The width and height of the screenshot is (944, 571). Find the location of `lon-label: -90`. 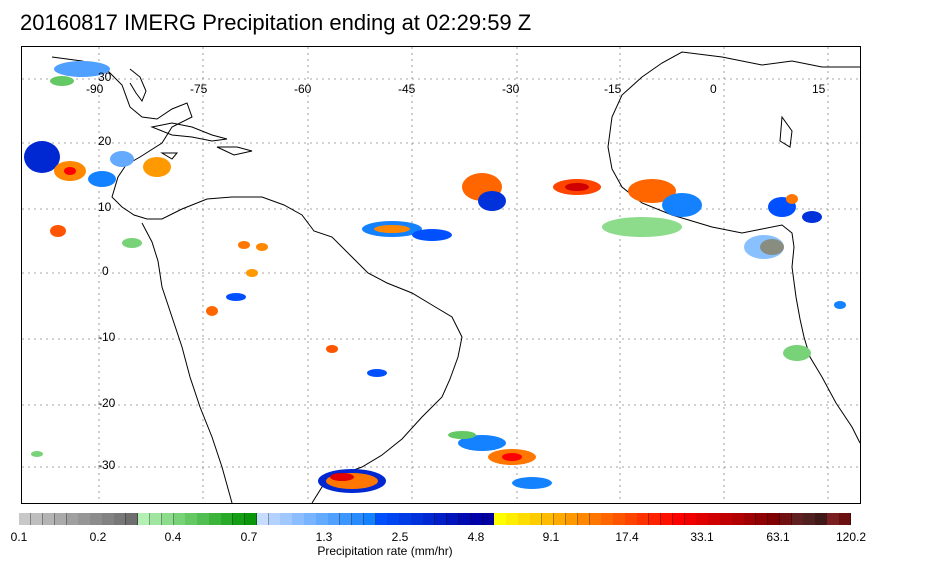

lon-label: -90 is located at coordinates (95, 89).